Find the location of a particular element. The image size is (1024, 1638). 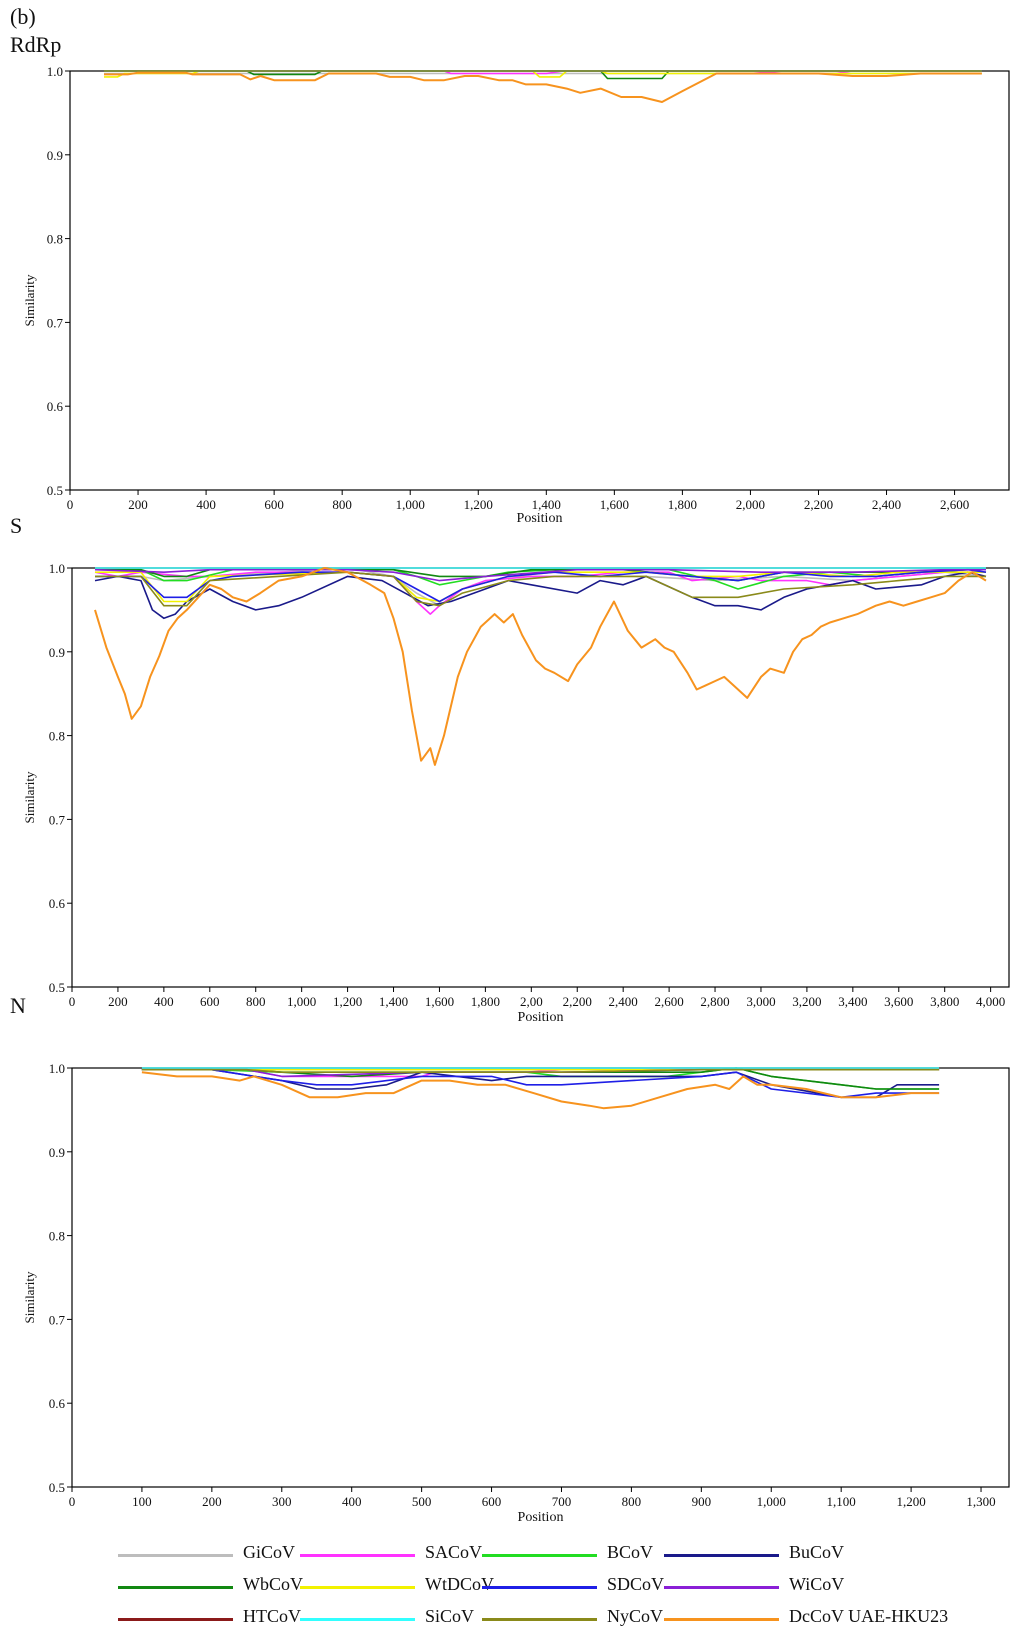

legend-label: NyCoV is located at coordinates (635, 1616).